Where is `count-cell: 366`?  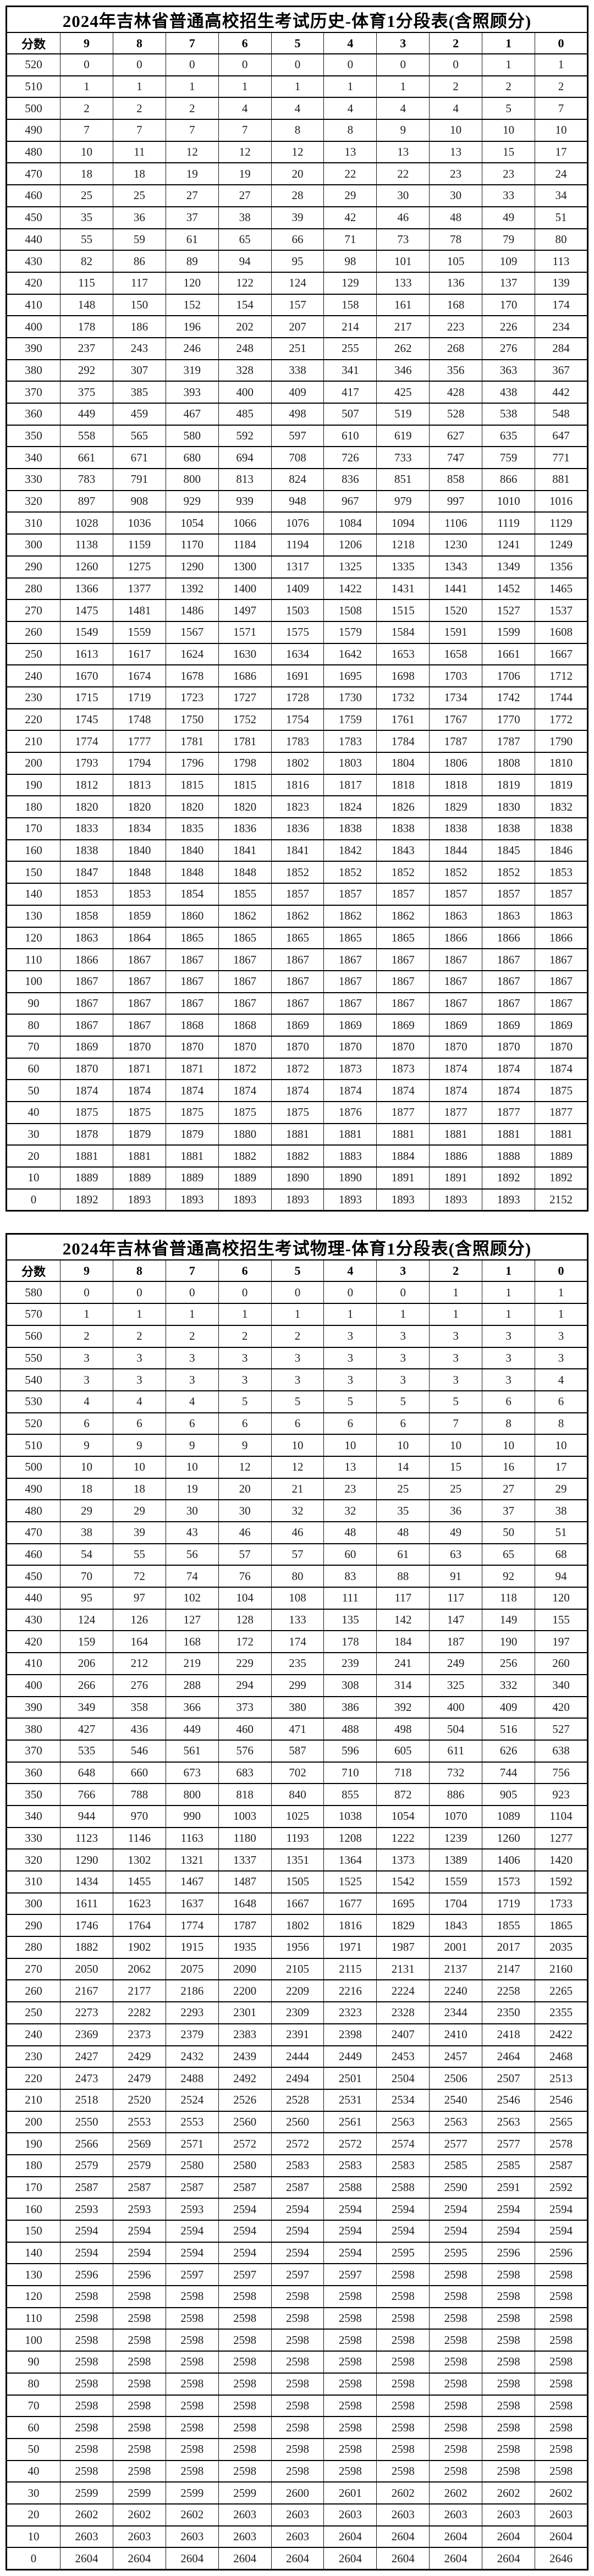 count-cell: 366 is located at coordinates (192, 1707).